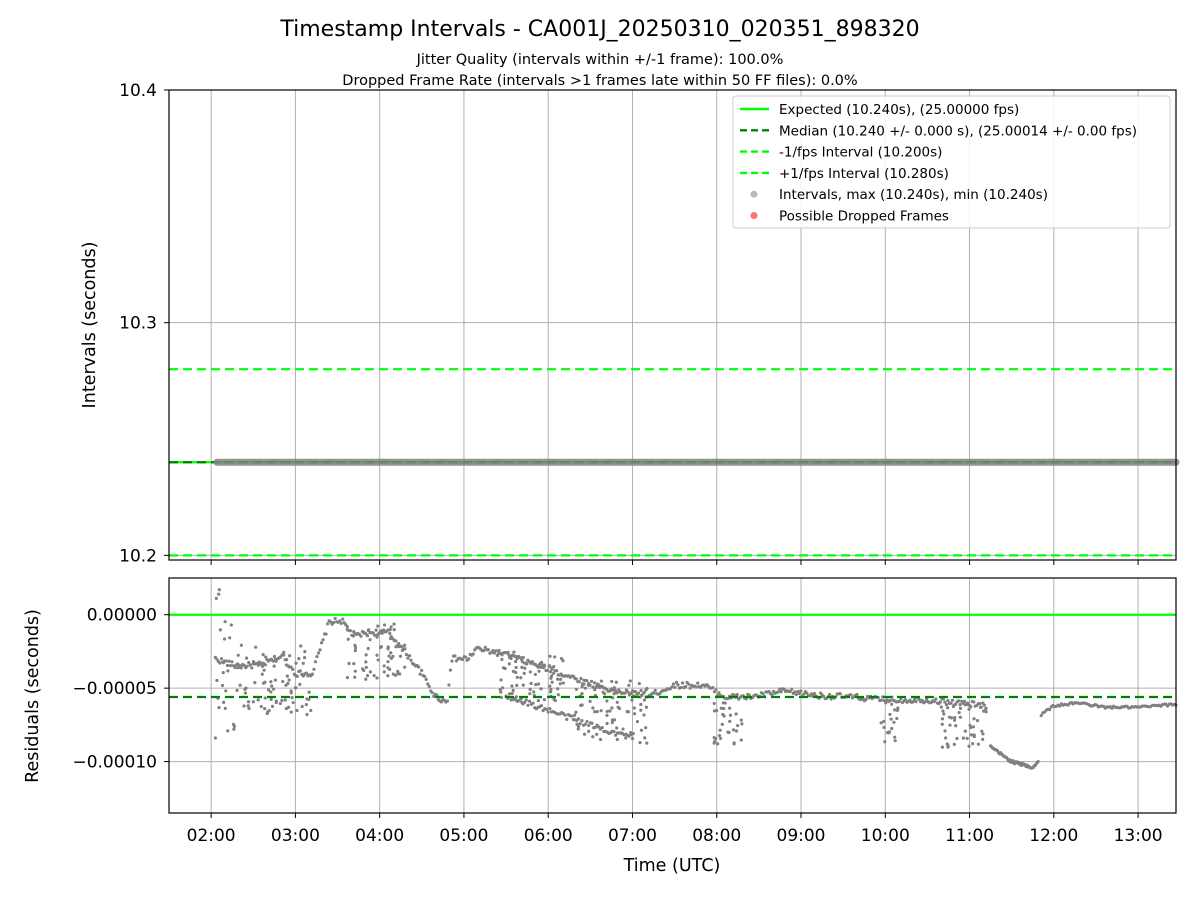 The width and height of the screenshot is (1200, 900). I want to click on x-tick-label: 07:00, so click(632, 836).